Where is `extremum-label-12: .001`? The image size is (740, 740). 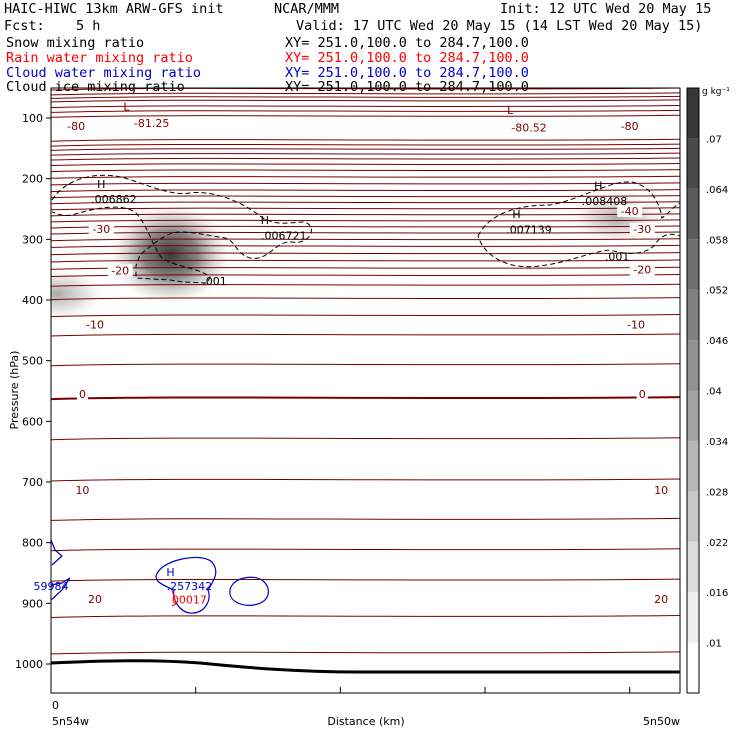
extremum-label-12: .001 is located at coordinates (214, 281).